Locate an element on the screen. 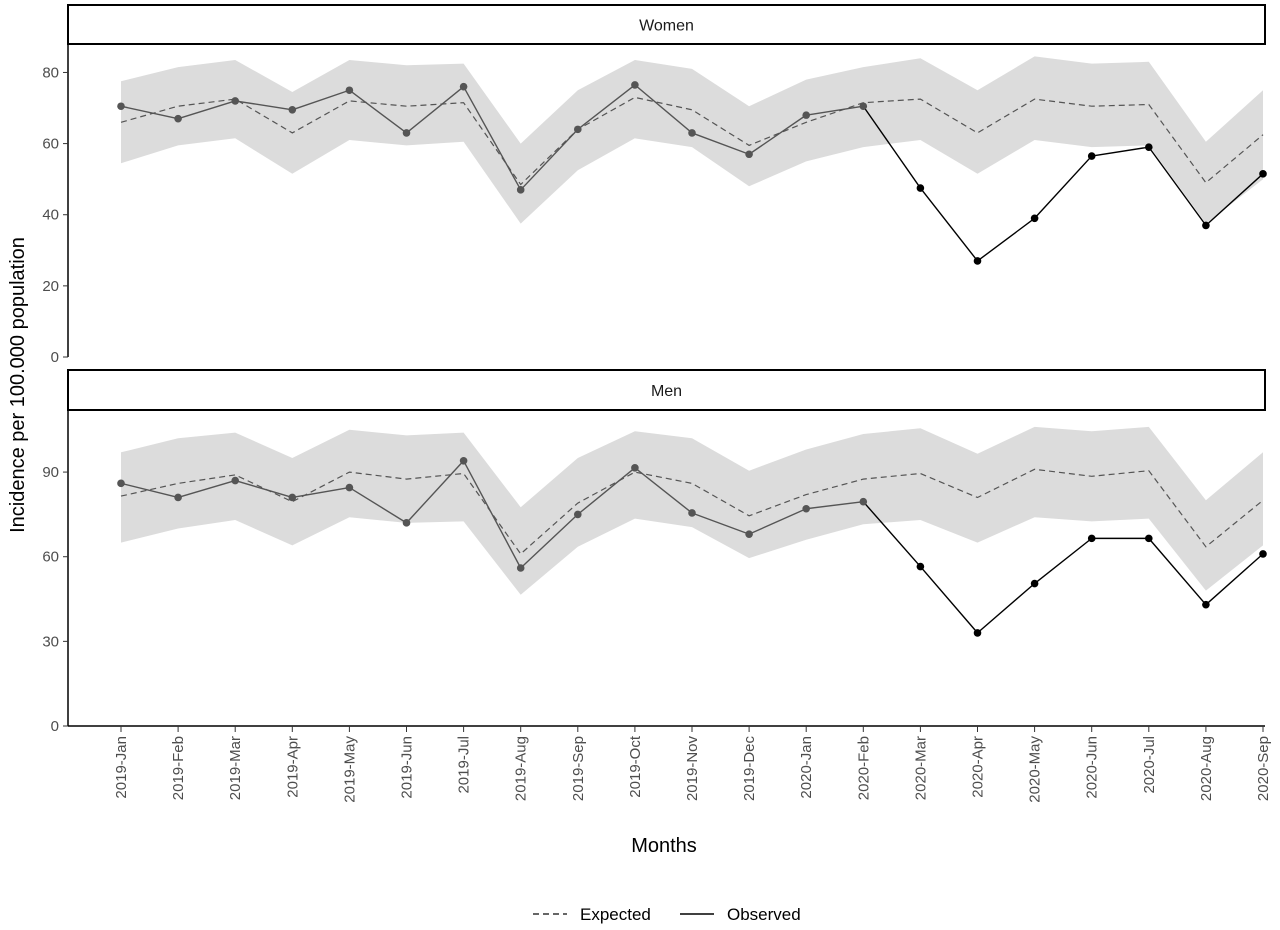 The image size is (1280, 930). x-tick-label: 2020-Jun is located at coordinates (1092, 767).